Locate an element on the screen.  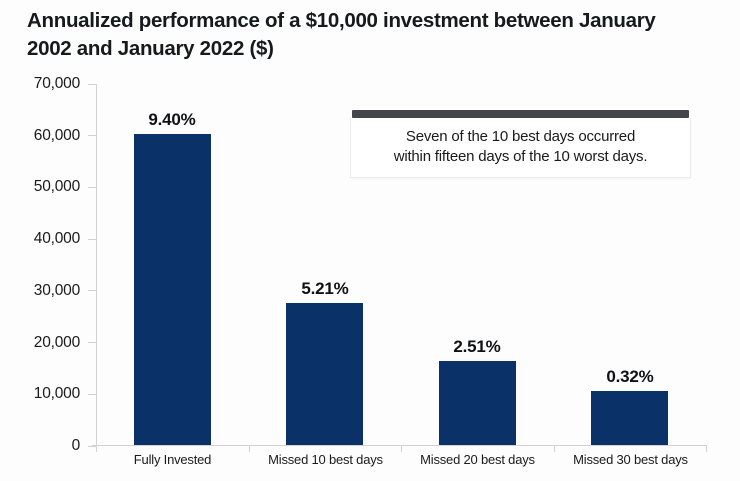
annotation-accent-bar is located at coordinates (520, 114).